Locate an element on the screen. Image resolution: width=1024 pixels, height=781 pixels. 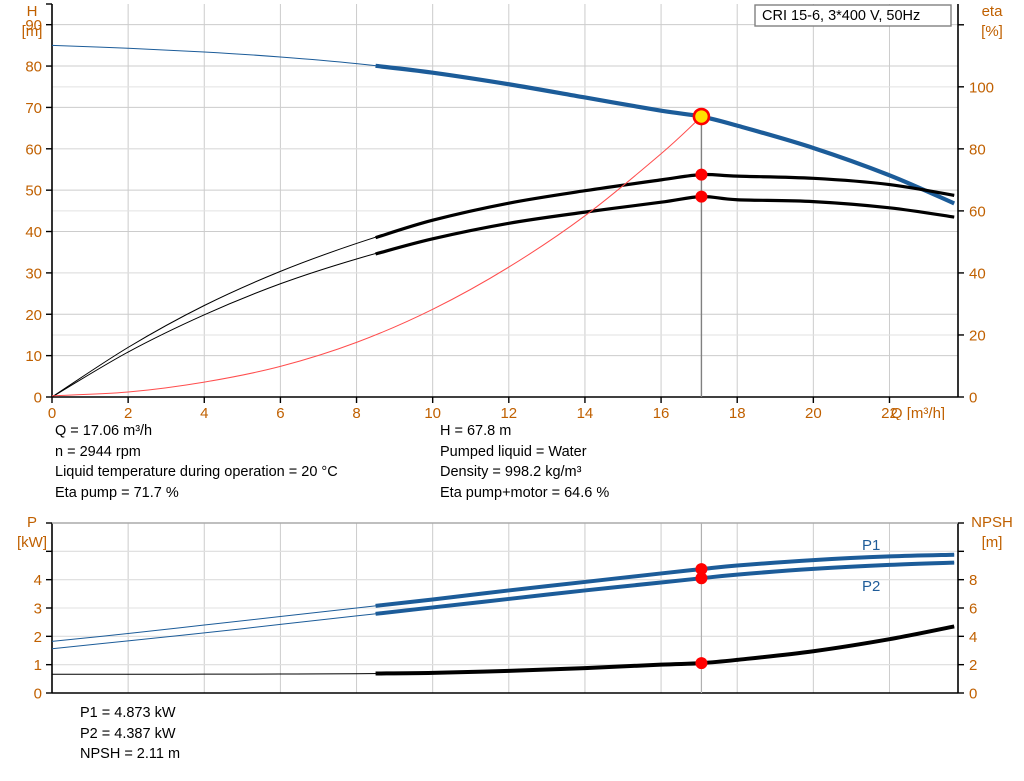
npsh-tick-label: 4 is located at coordinates (973, 637).